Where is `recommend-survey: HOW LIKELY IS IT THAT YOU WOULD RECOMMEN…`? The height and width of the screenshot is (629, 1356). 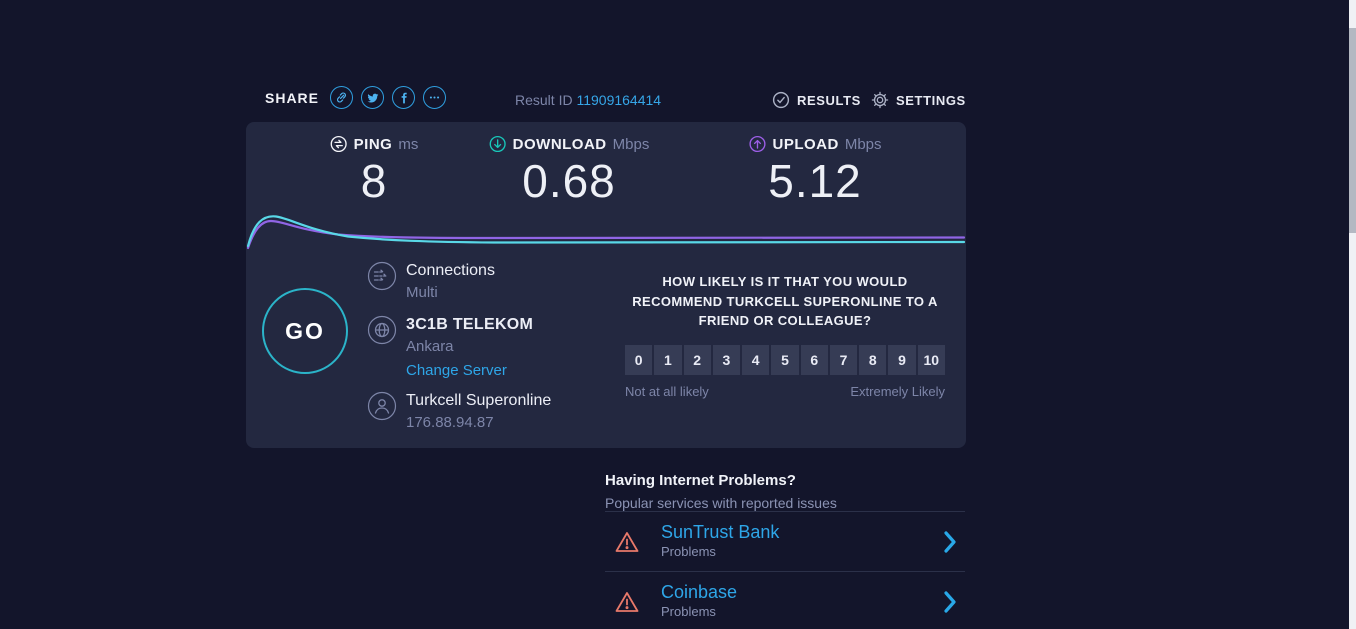
recommend-survey: HOW LIKELY IS IT THAT YOU WOULD RECOMMEN… is located at coordinates (785, 335).